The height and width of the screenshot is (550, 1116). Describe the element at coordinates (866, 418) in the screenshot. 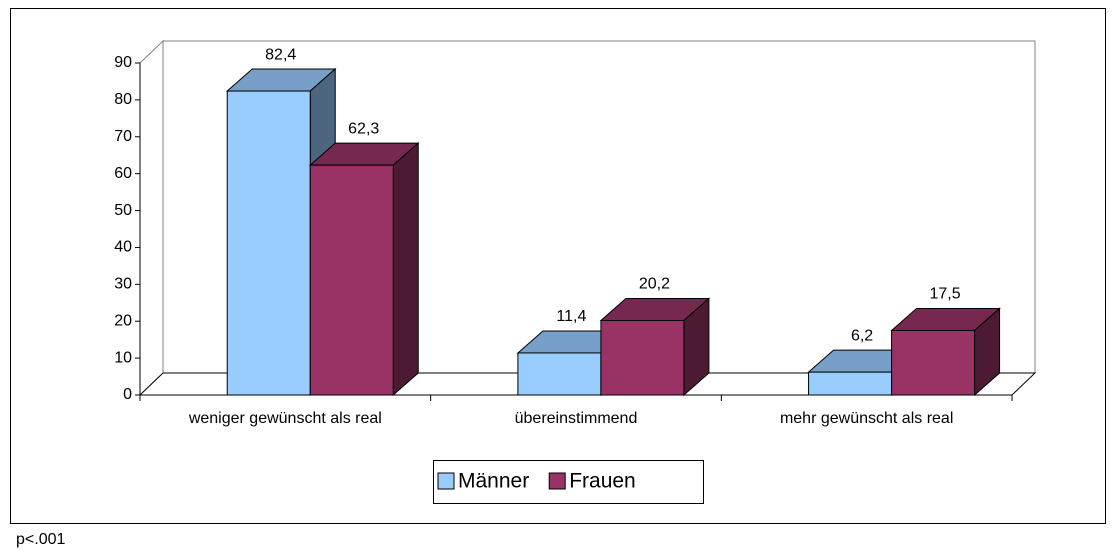

I see `x-tick-label: mehr gewünscht als real` at that location.